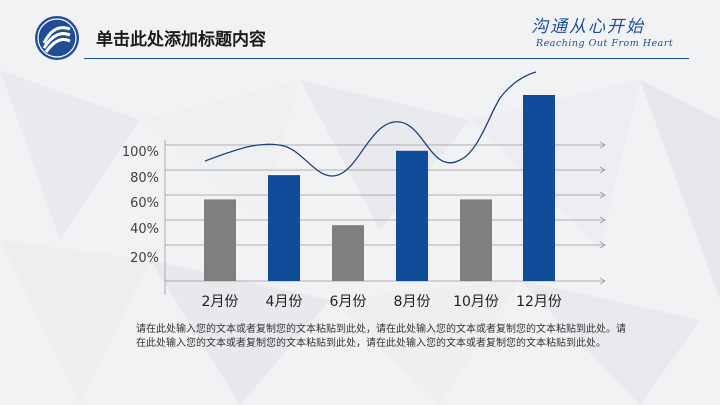  What do you see at coordinates (140, 152) in the screenshot?
I see `y-tick-label: 100%` at bounding box center [140, 152].